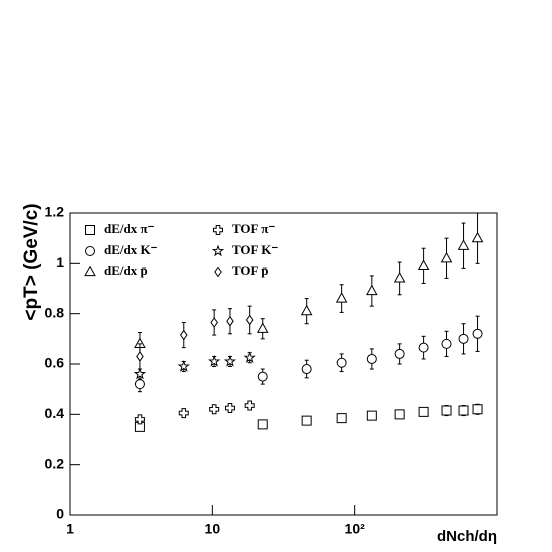 The image size is (552, 552). Describe the element at coordinates (60, 262) in the screenshot. I see `y-tick-label: 1` at that location.